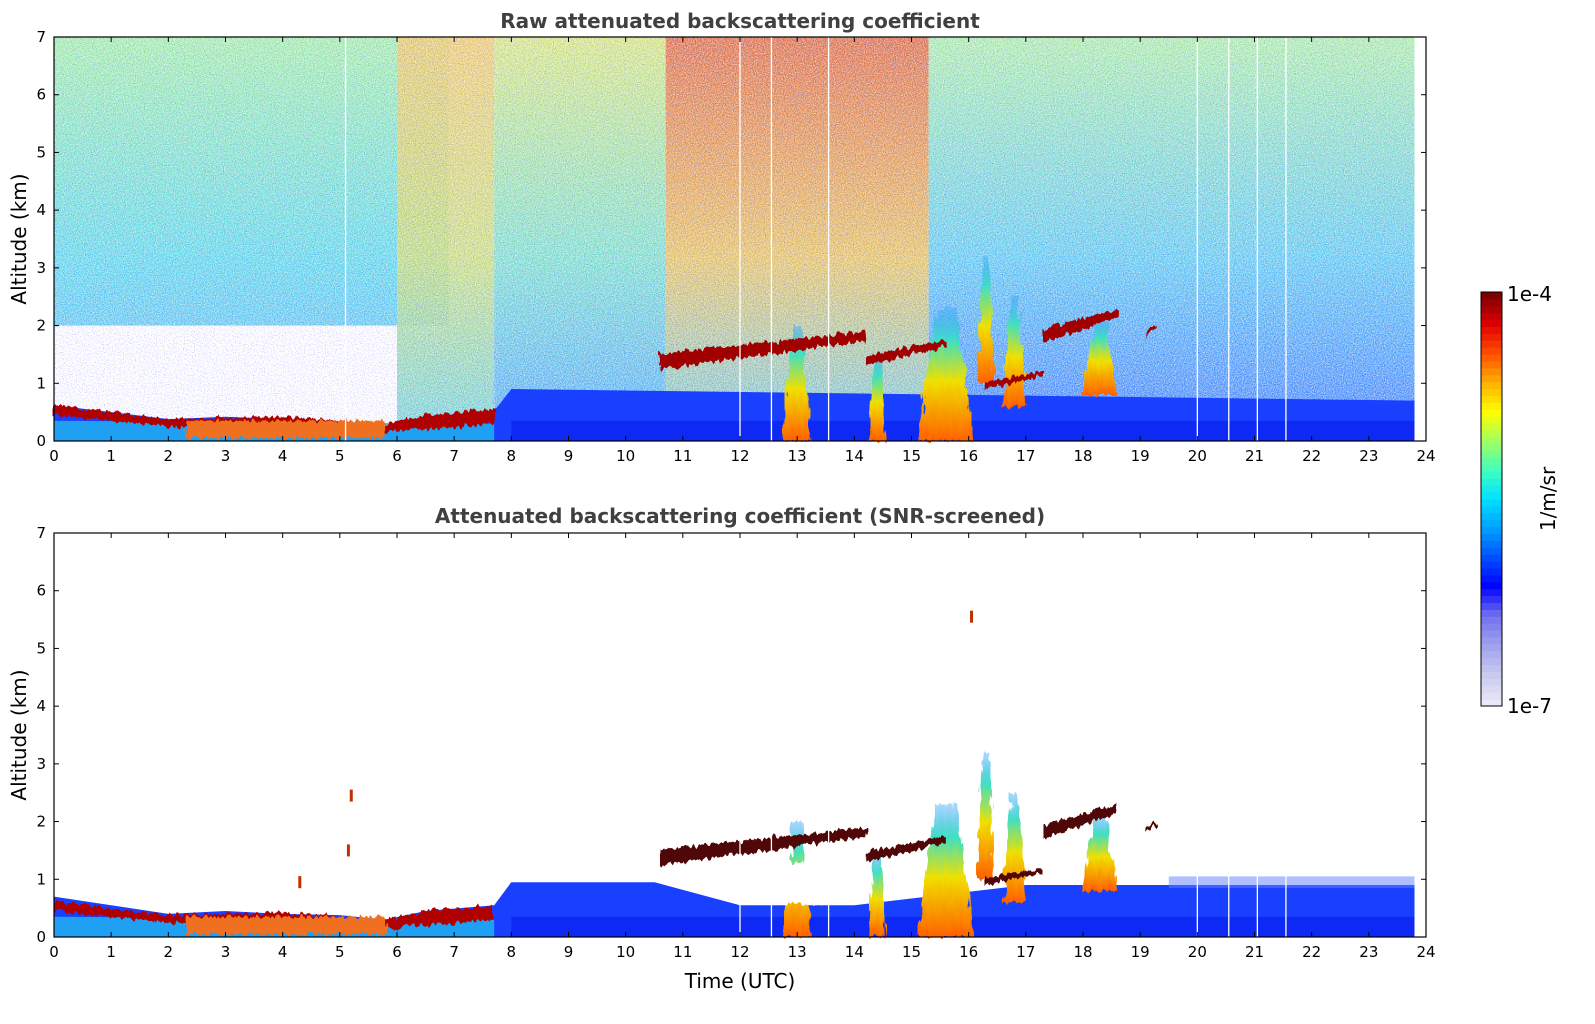 Image resolution: width=1595 pixels, height=1024 pixels. I want to click on aerosol-layer-core, so click(905, 849).